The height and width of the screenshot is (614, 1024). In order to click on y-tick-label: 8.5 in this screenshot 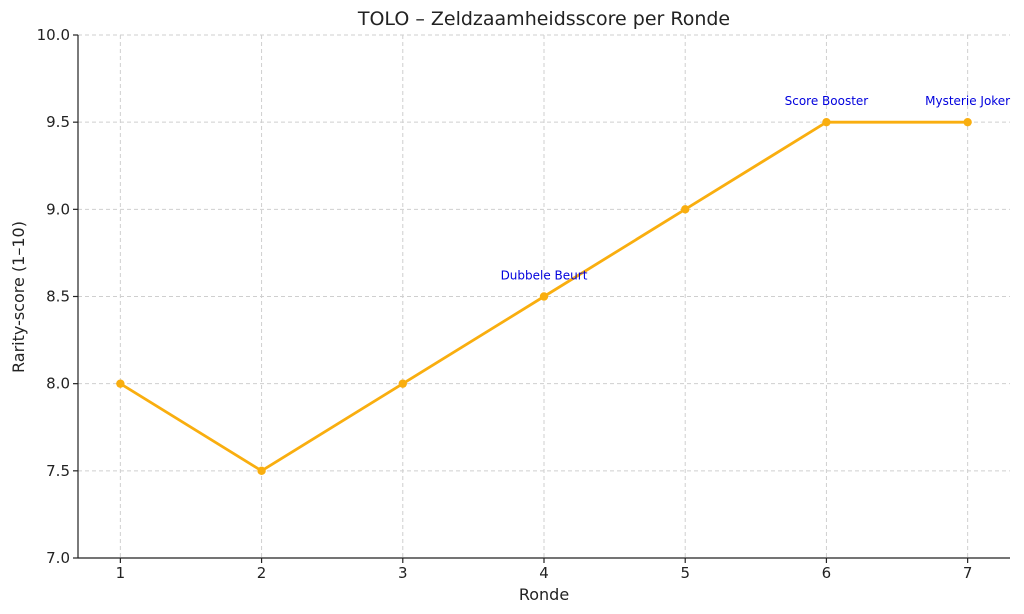, I will do `click(58, 297)`.